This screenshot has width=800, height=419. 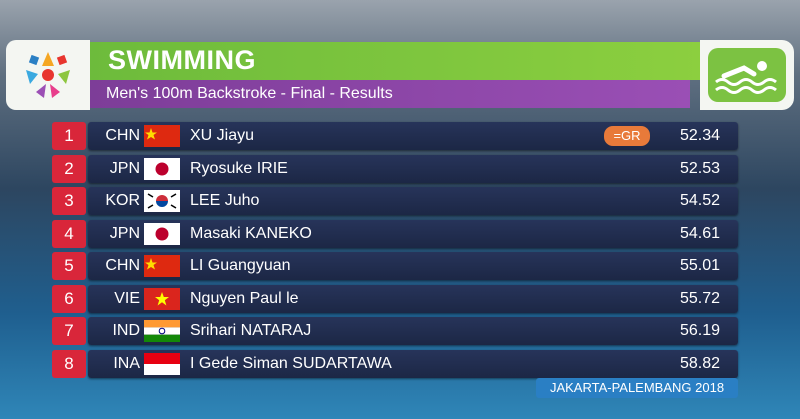 I want to click on record-badge: =GR, so click(x=627, y=136).